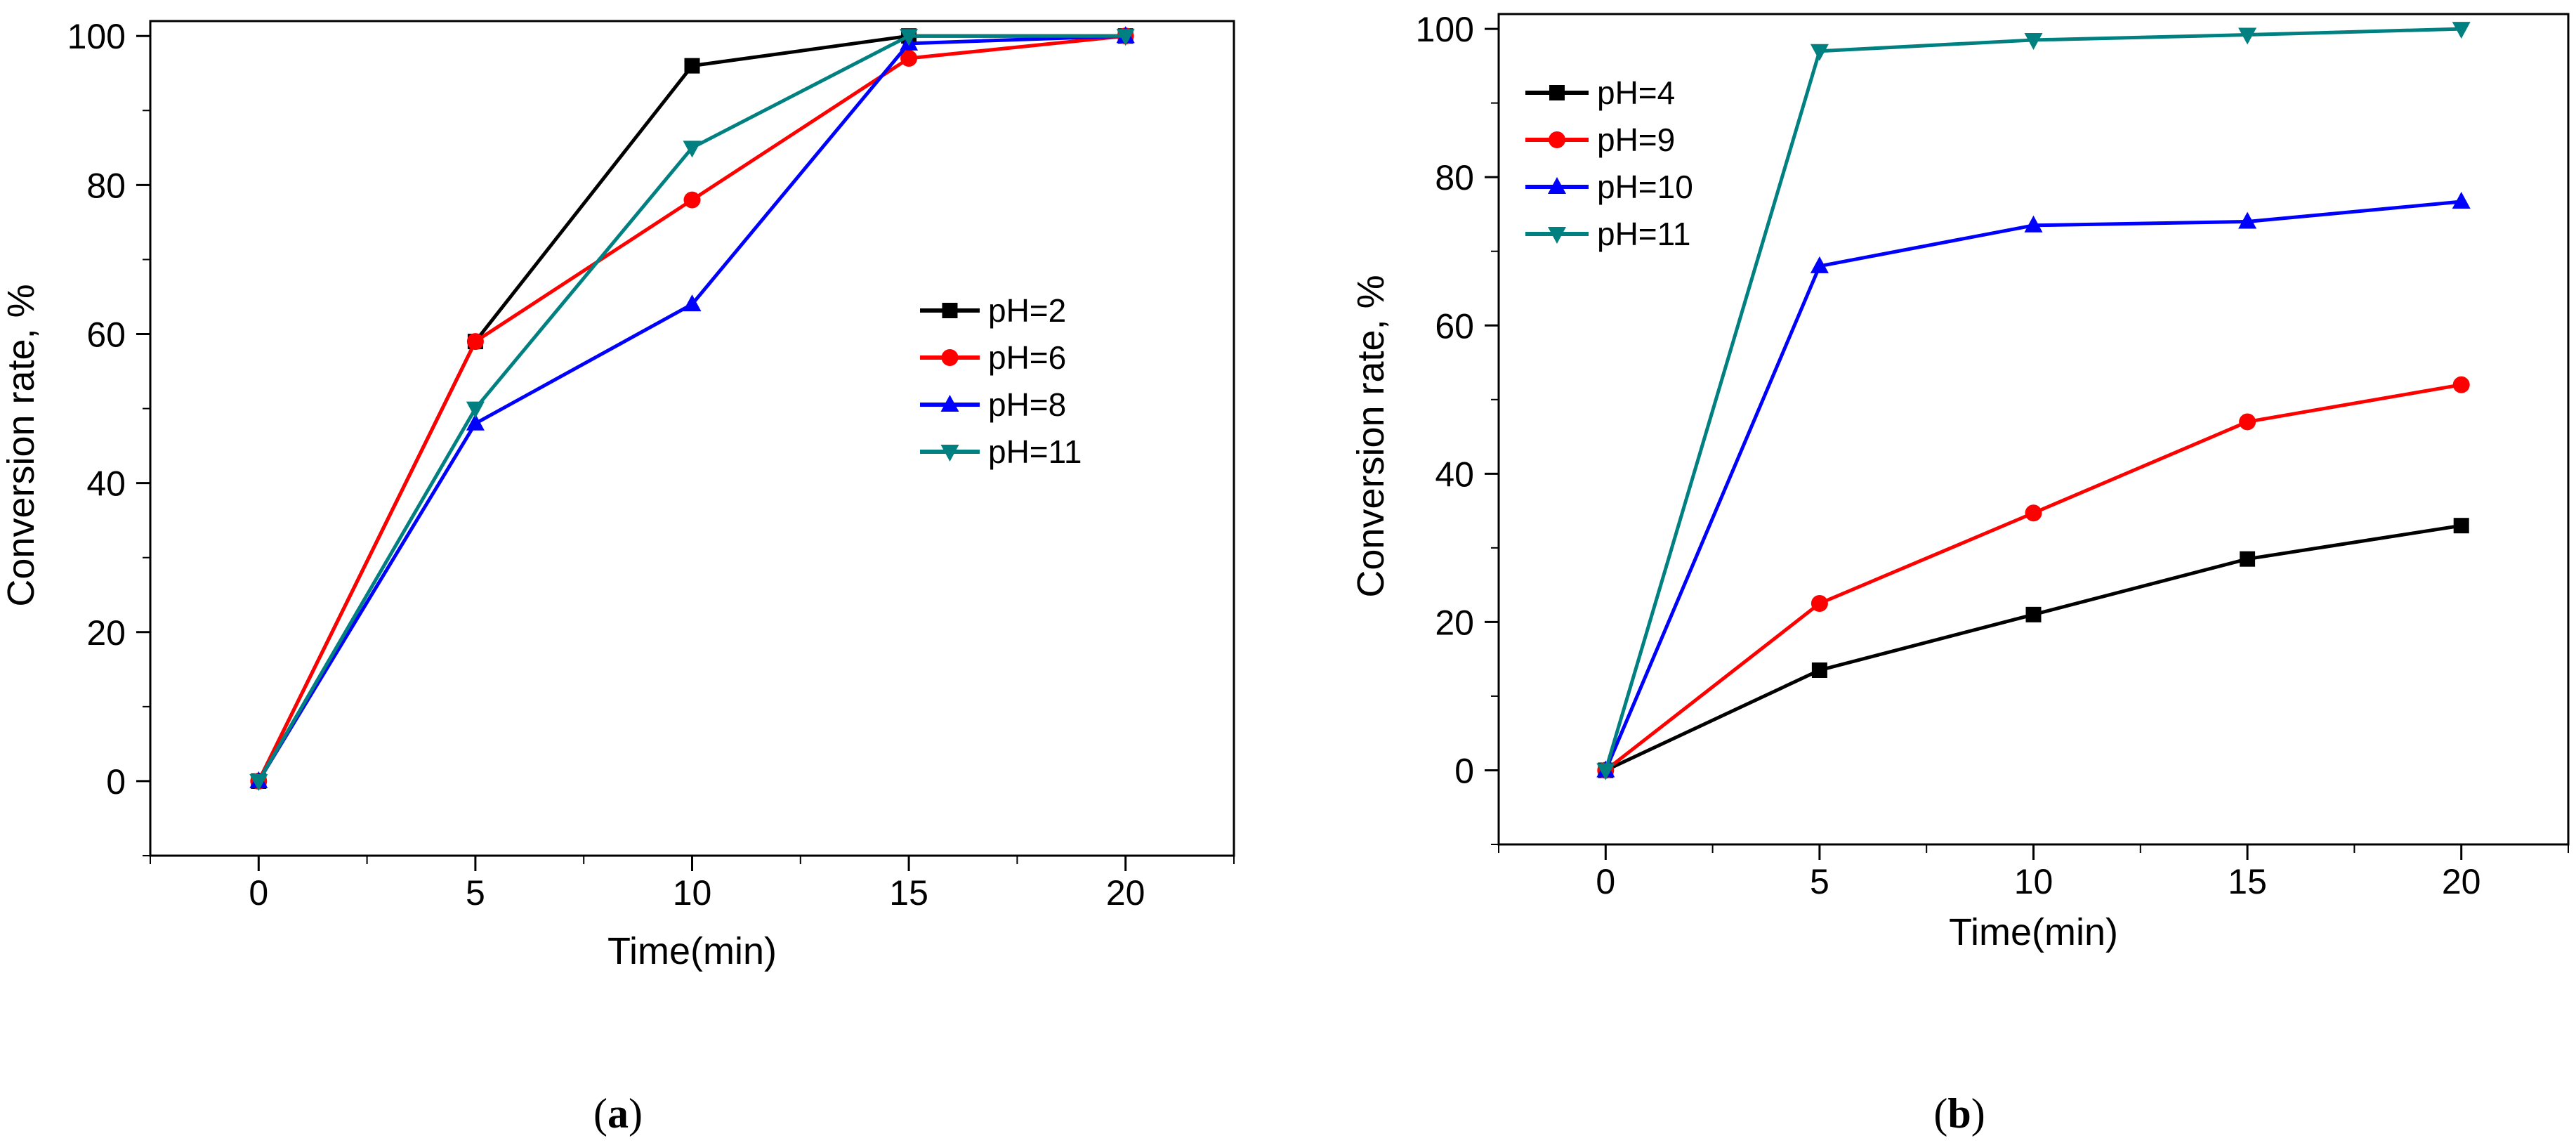 Image resolution: width=2576 pixels, height=1143 pixels. I want to click on legend-label: pH=8, so click(1027, 404).